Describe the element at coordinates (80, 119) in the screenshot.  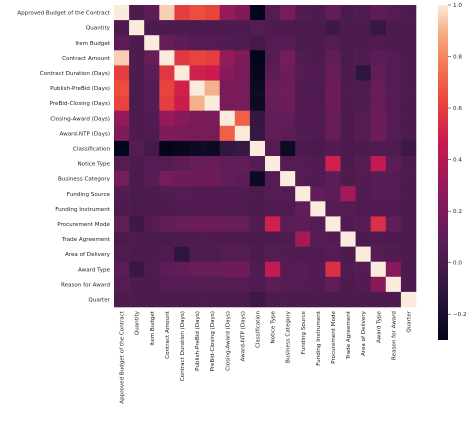
I see `y-tick-label: Closing-Award (Days)` at that location.